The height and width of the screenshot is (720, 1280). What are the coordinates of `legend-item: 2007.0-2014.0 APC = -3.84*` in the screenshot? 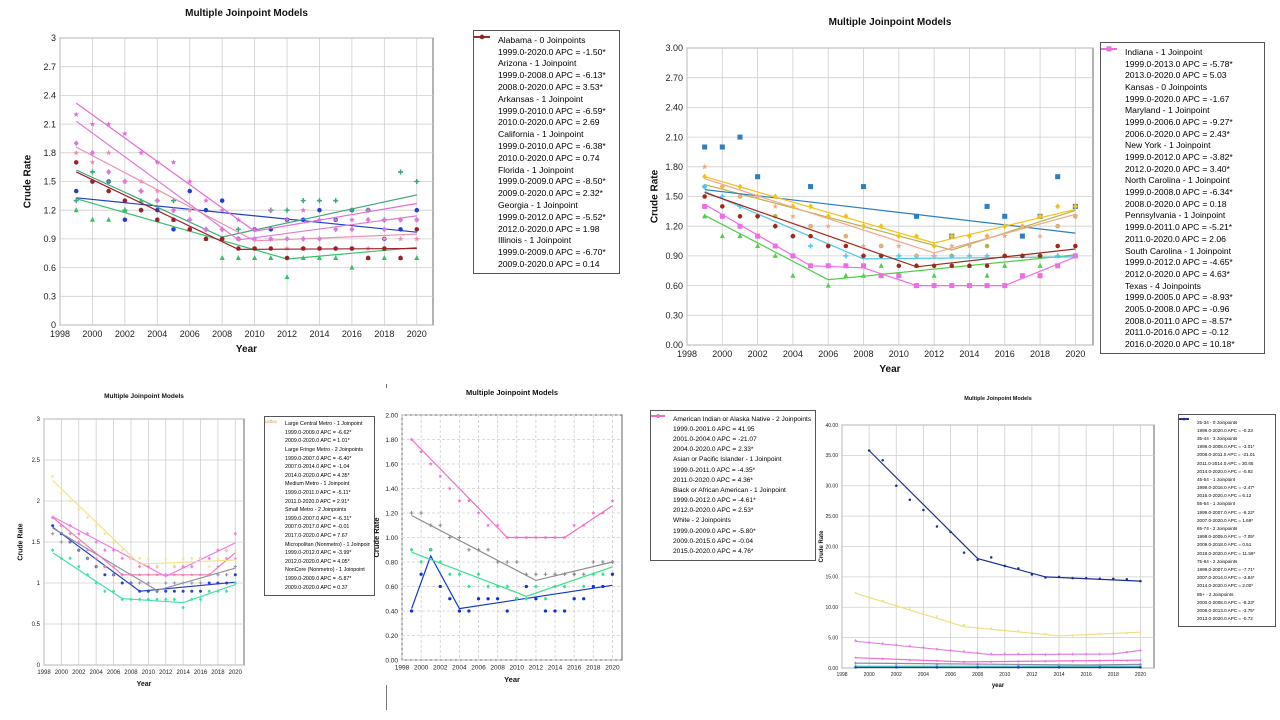 It's located at (1225, 500).